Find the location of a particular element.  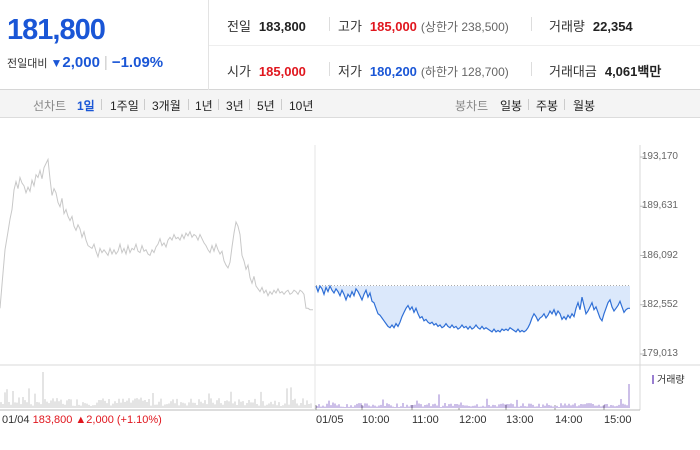

tab-1day: 1일 is located at coordinates (86, 106).